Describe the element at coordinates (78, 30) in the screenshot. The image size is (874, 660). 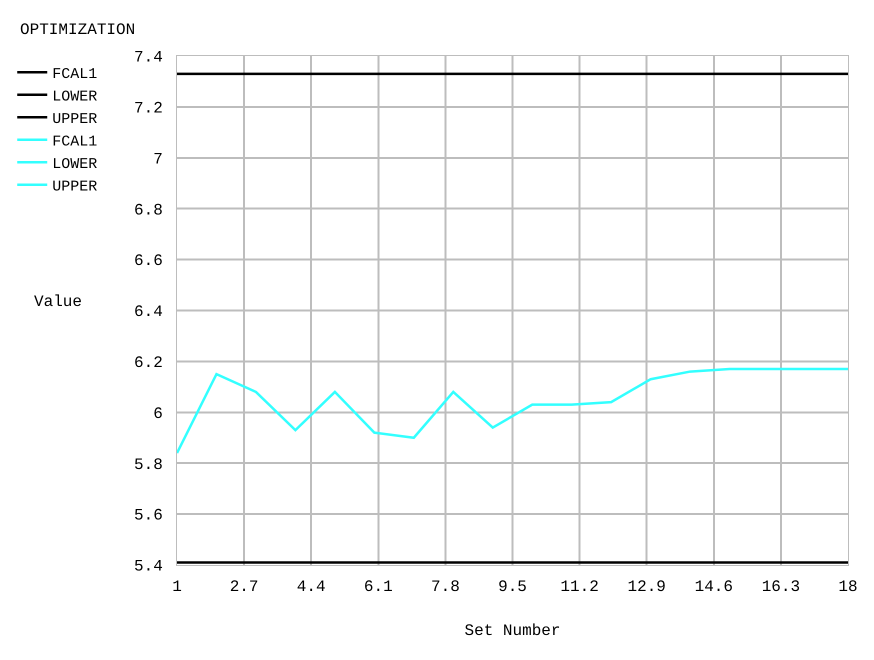
I see `chart-title: OPTIMIZATION` at that location.